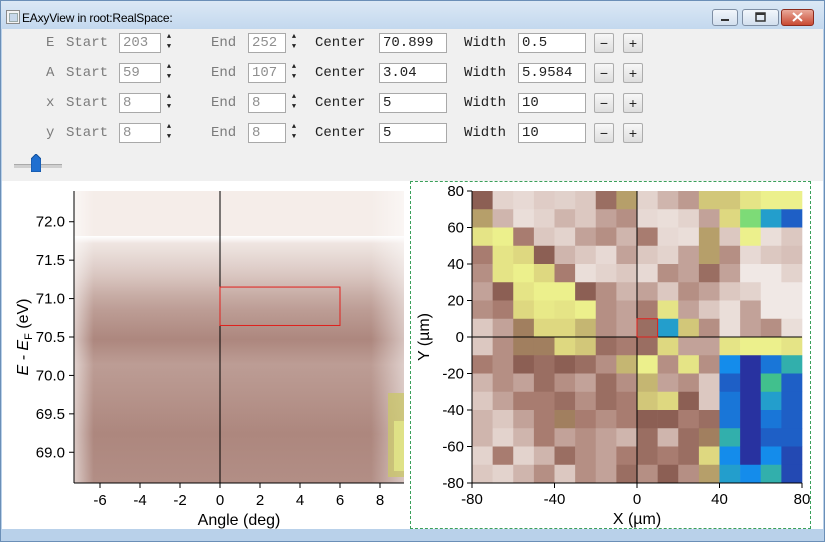 The image size is (825, 542). I want to click on y-axis-title: E - EF (eV), so click(25, 337).